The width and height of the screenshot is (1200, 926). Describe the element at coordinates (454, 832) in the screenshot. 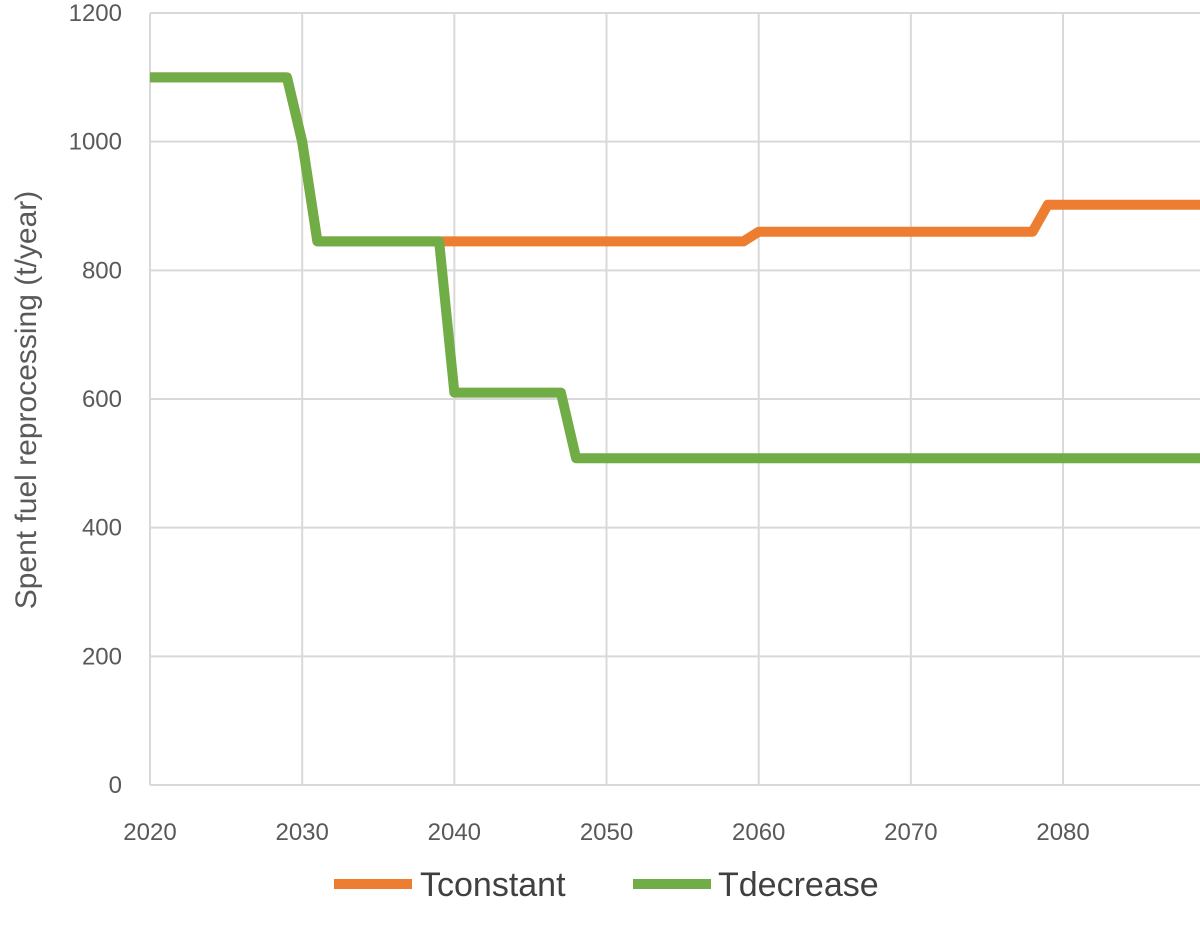

I see `x-tick-label: 2040` at that location.